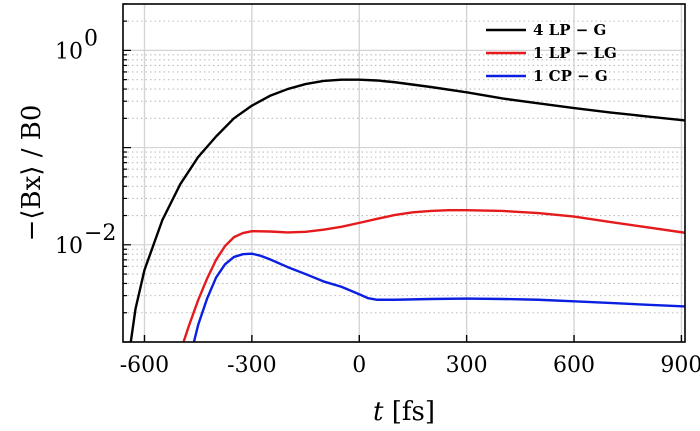 This screenshot has height=431, width=700. What do you see at coordinates (100, 233) in the screenshot?
I see `y-tick-label-exponent: −2` at bounding box center [100, 233].